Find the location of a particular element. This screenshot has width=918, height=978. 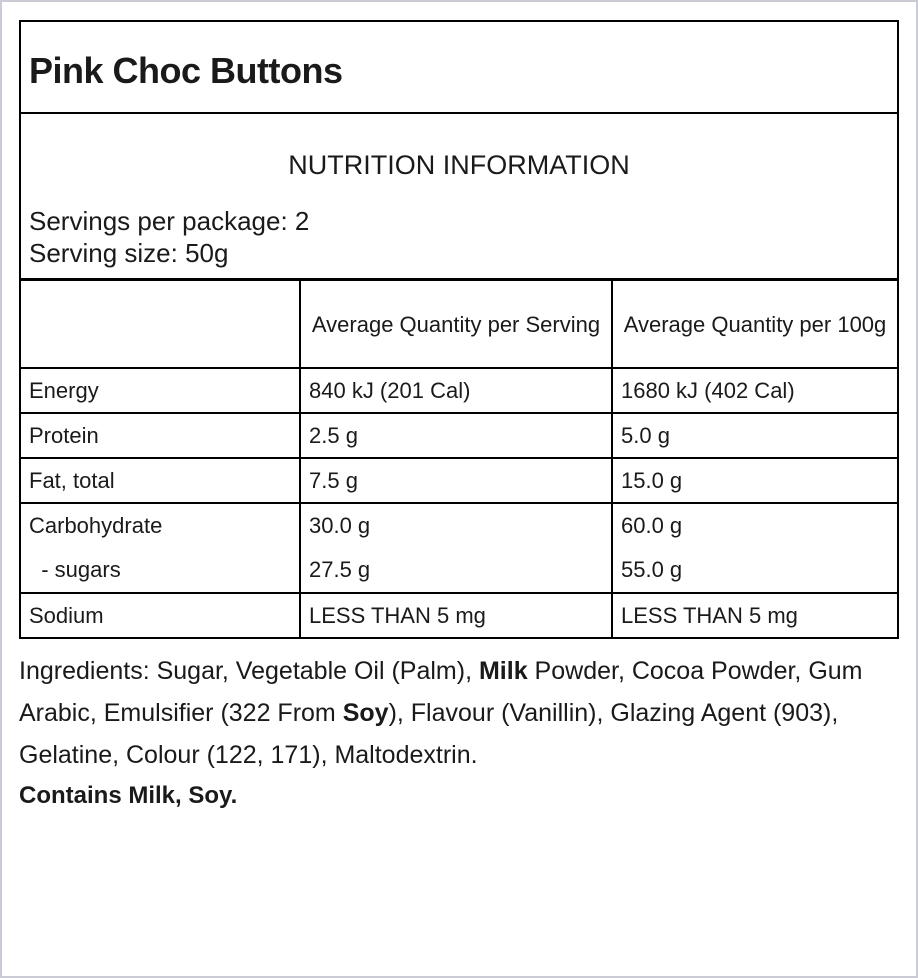

allergen-milk: Milk is located at coordinates (503, 671).